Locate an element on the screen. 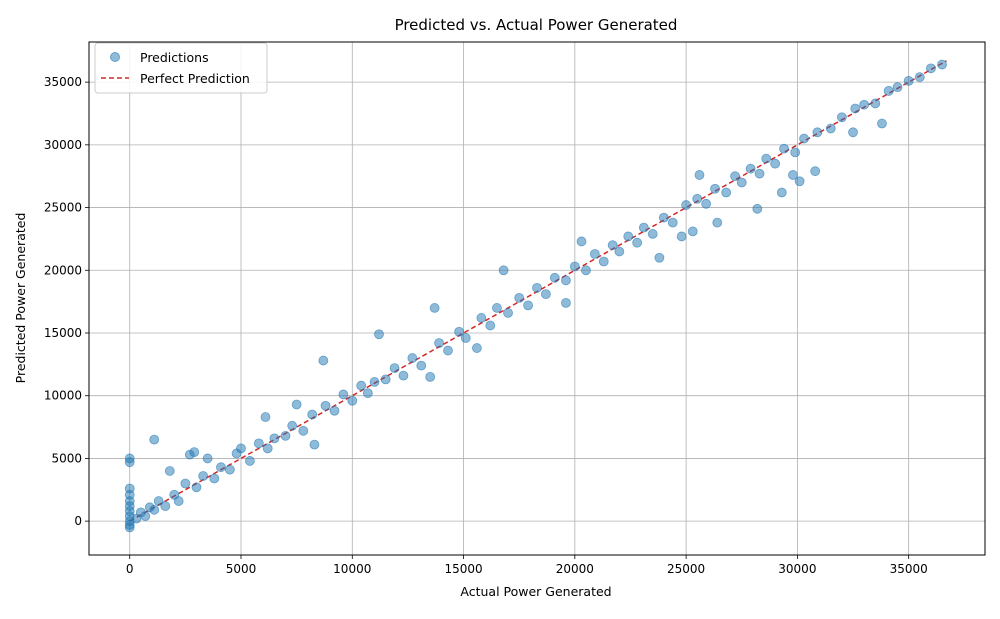  chart-title: Predicted vs. Actual Power Generated is located at coordinates (536, 25).